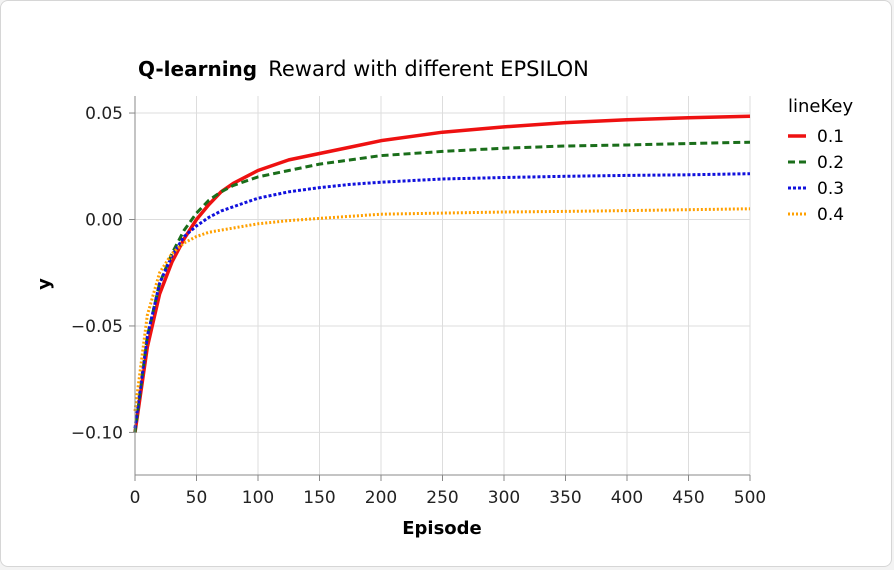  Describe the element at coordinates (381, 498) in the screenshot. I see `x-tick-label: 200` at that location.